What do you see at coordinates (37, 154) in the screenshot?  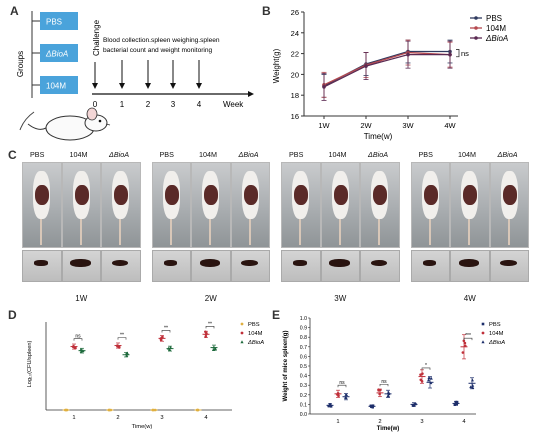 I see `photo-group-label: PBS` at bounding box center [37, 154].